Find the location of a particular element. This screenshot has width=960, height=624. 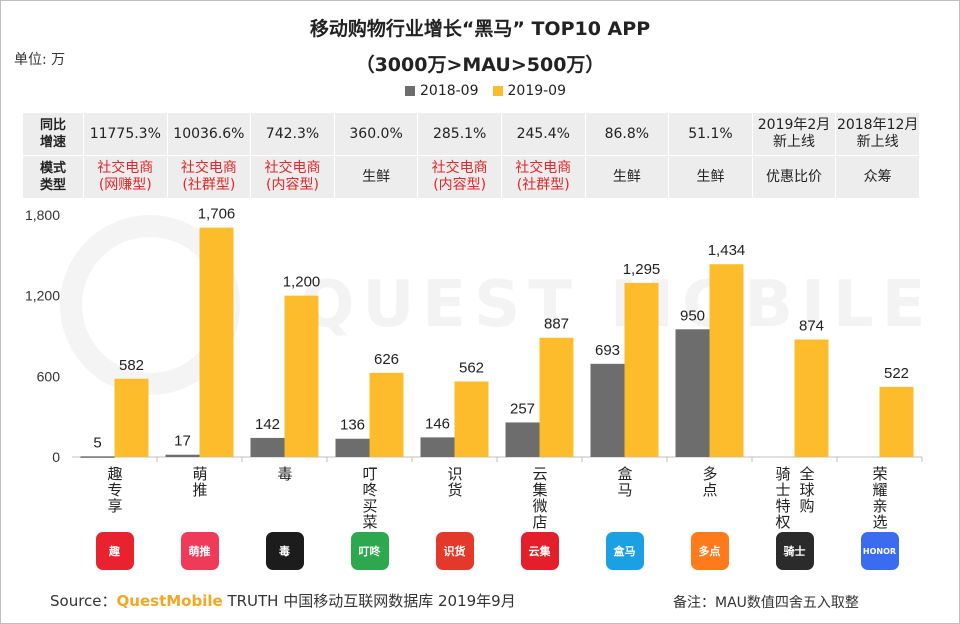

value-label-2018: 17 is located at coordinates (182, 441).